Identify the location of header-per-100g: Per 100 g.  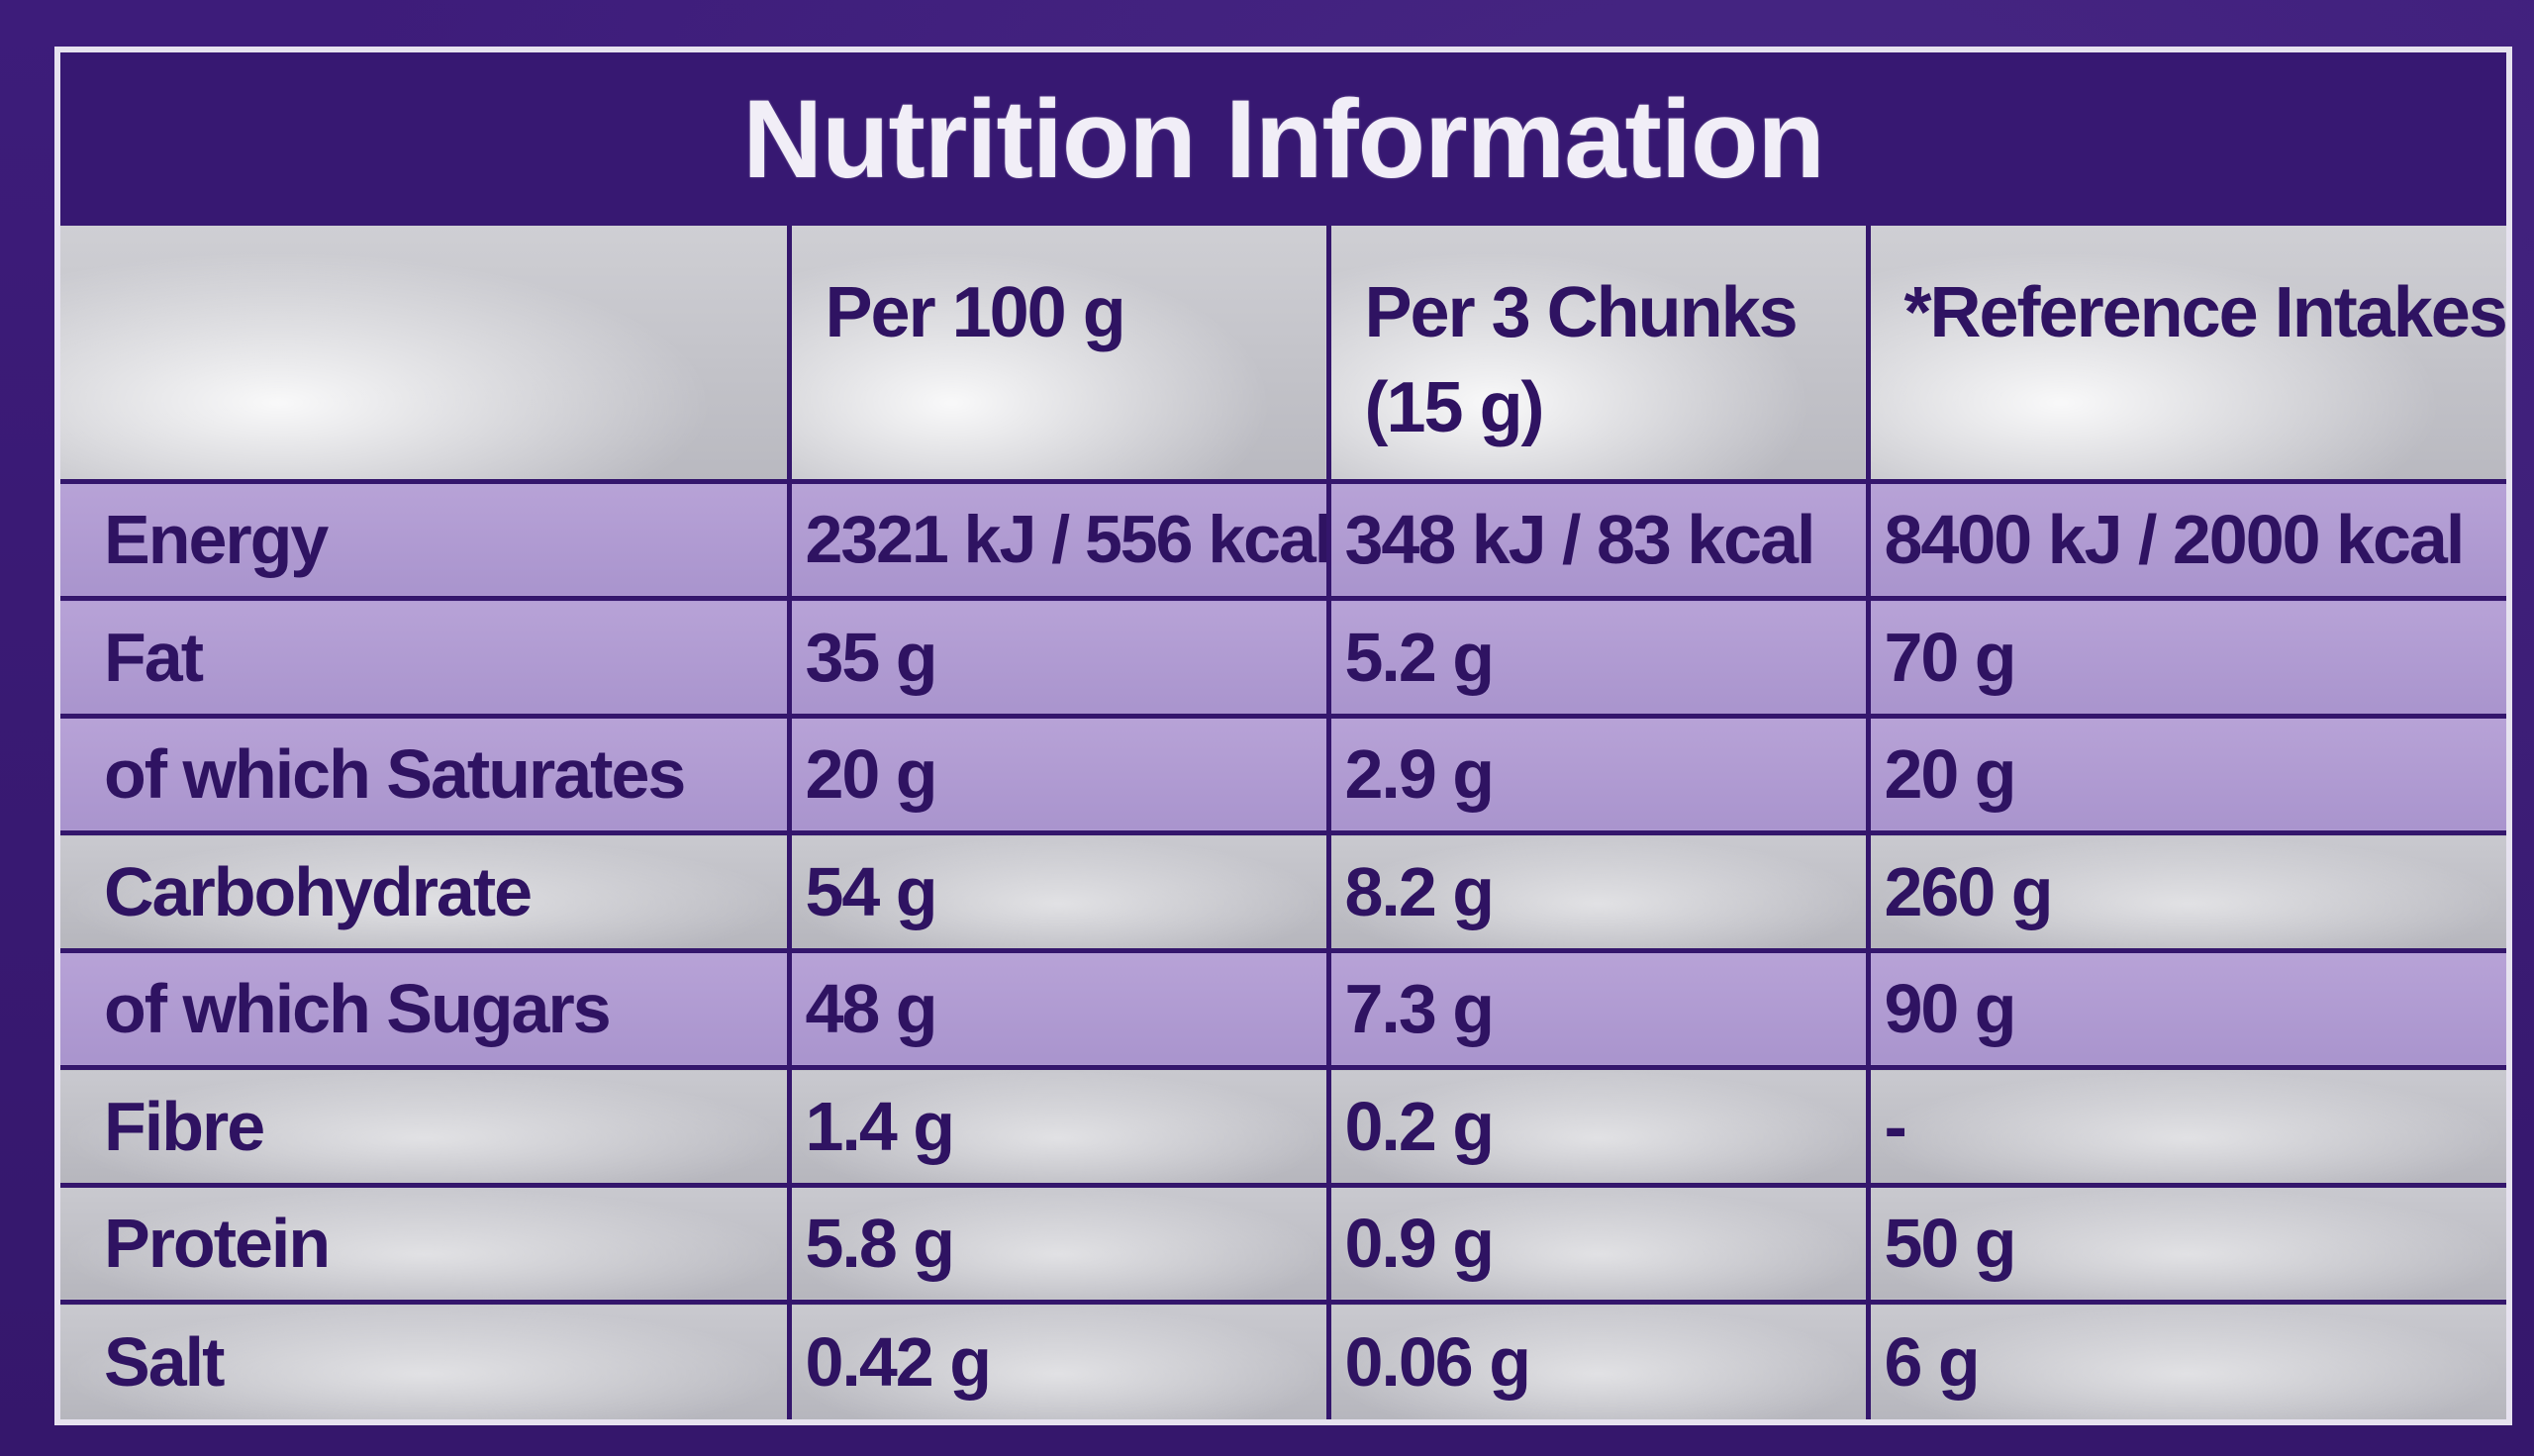
(1059, 355).